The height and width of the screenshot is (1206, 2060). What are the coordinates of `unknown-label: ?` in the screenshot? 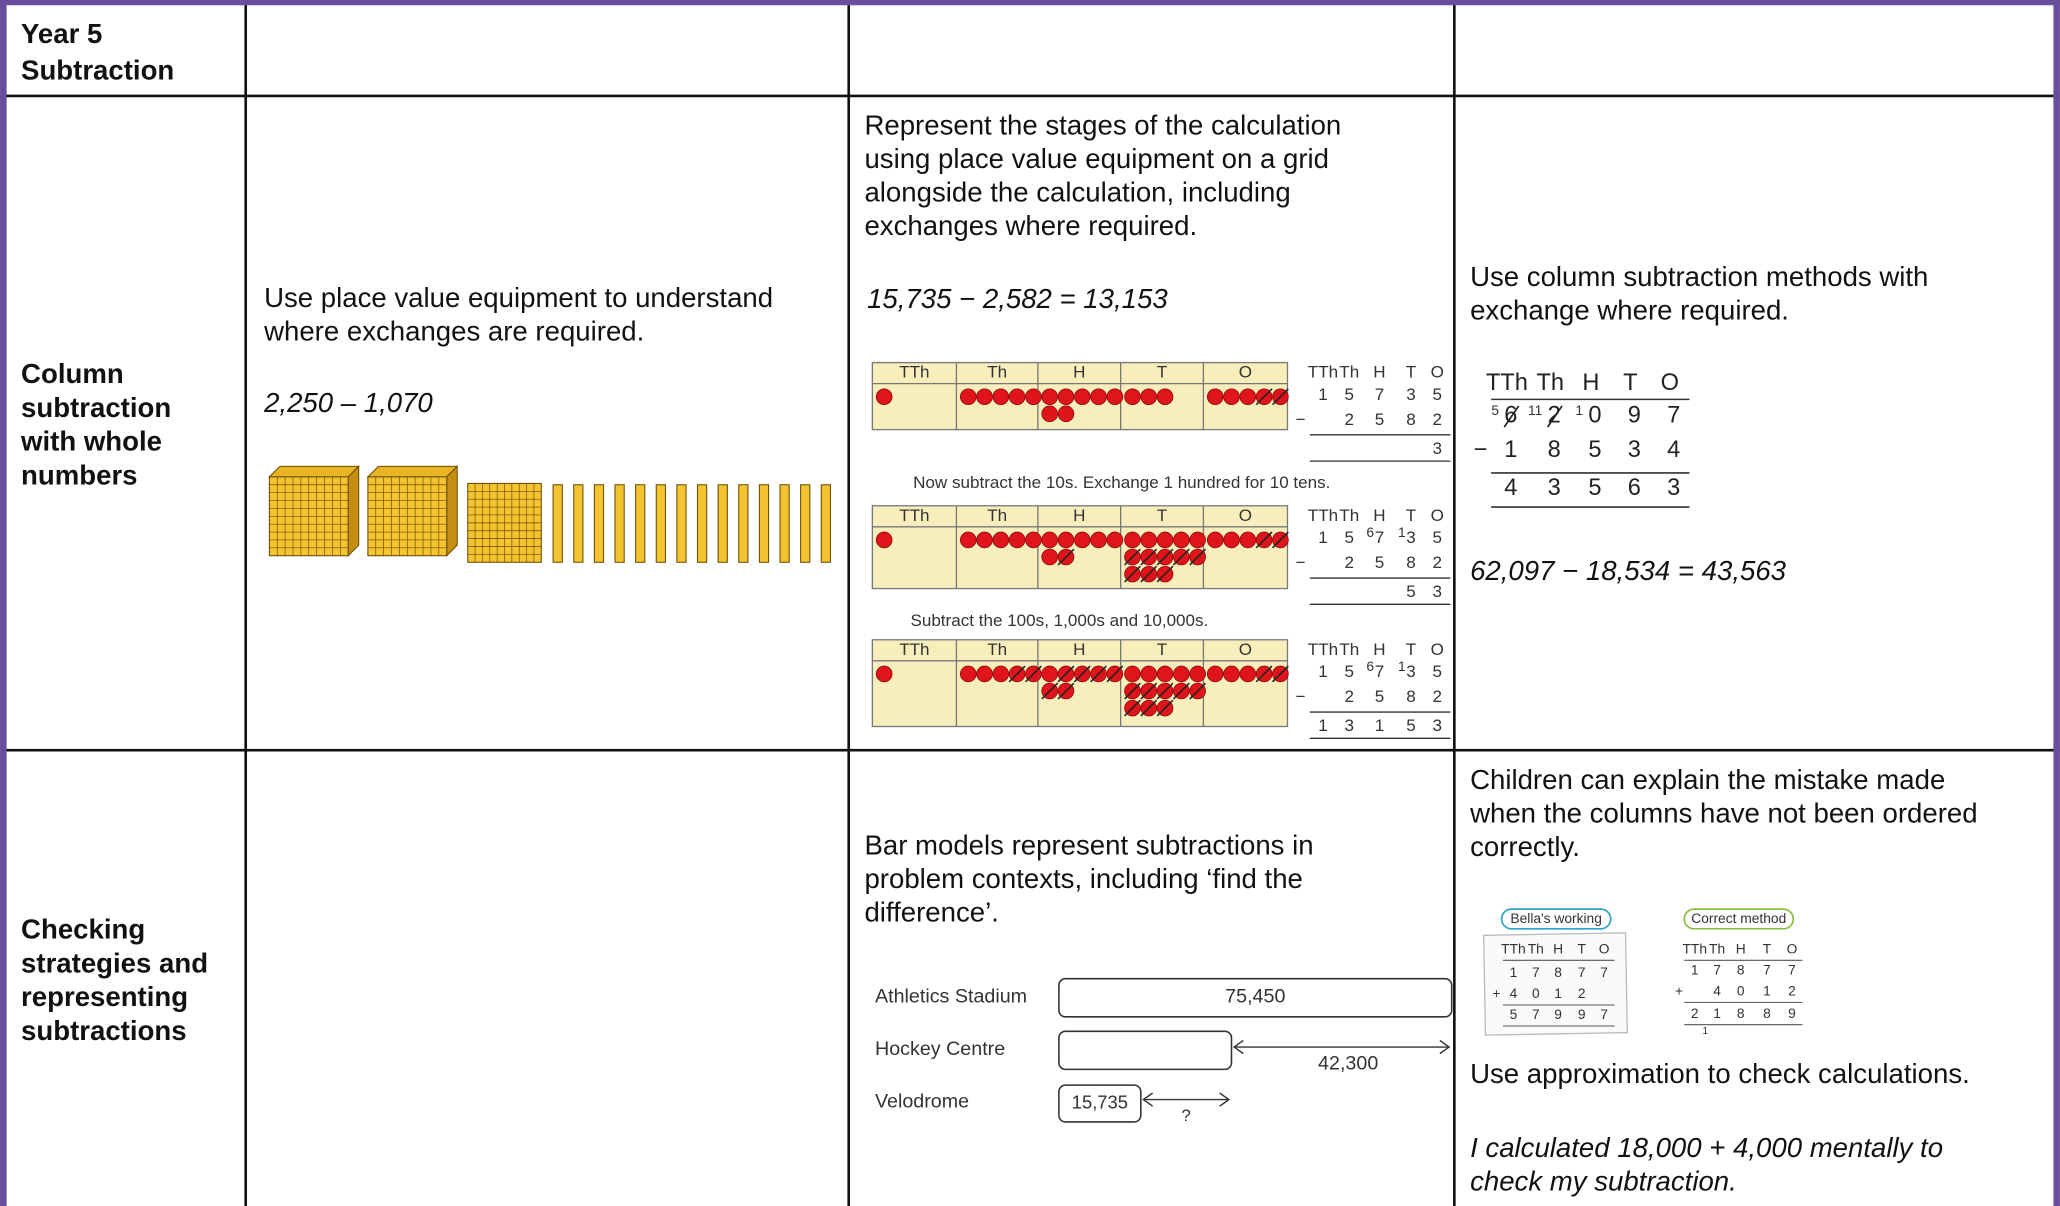 It's located at (1186, 1115).